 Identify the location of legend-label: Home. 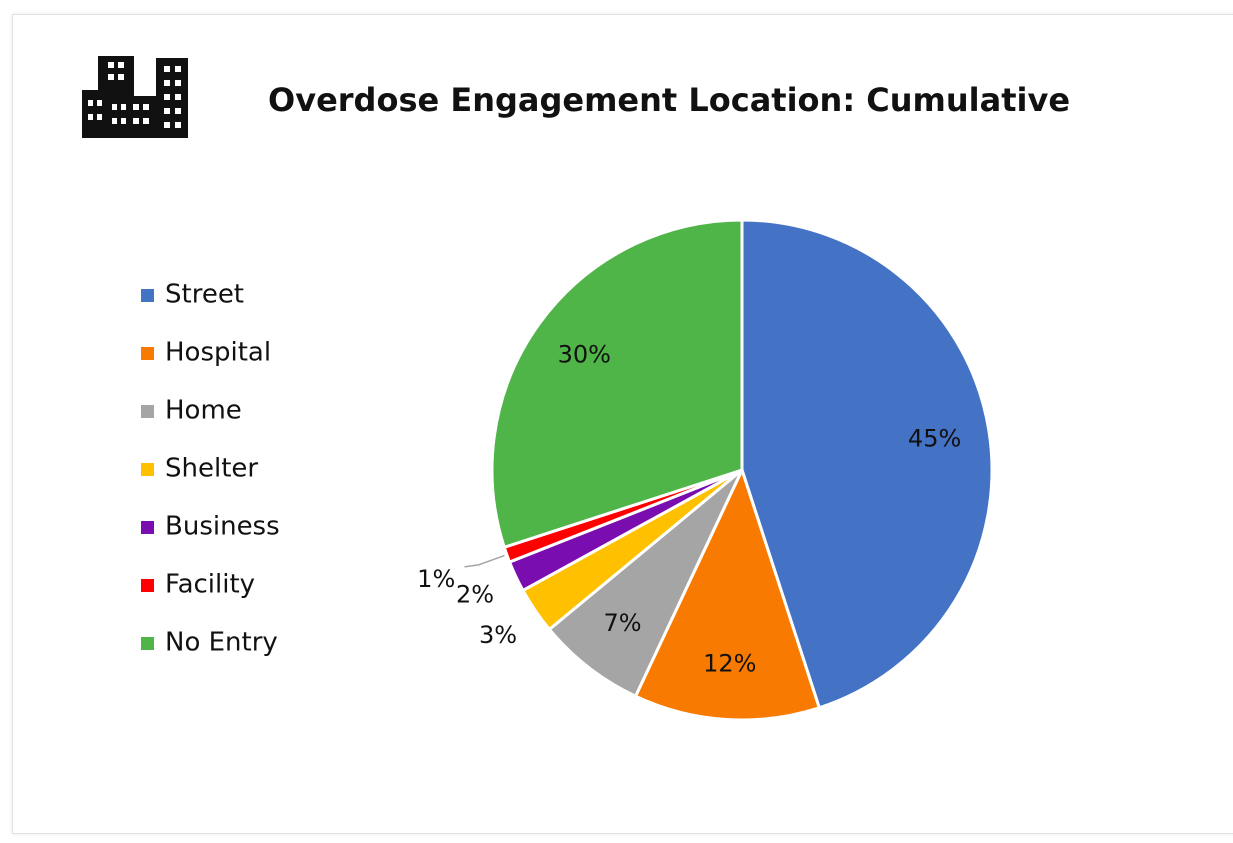
(203, 411).